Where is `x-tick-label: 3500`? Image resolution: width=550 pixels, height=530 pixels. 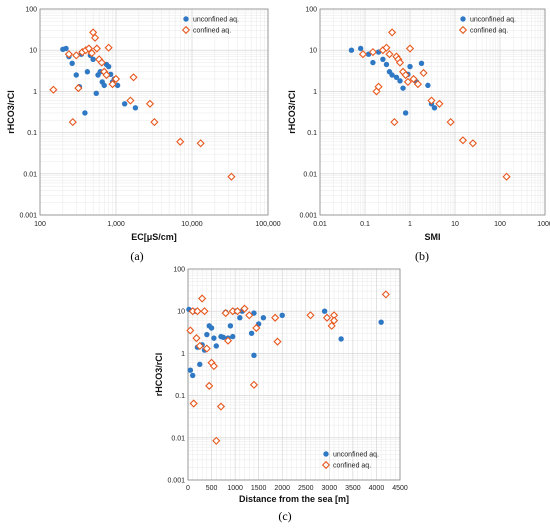 x-tick-label: 3500 is located at coordinates (353, 488).